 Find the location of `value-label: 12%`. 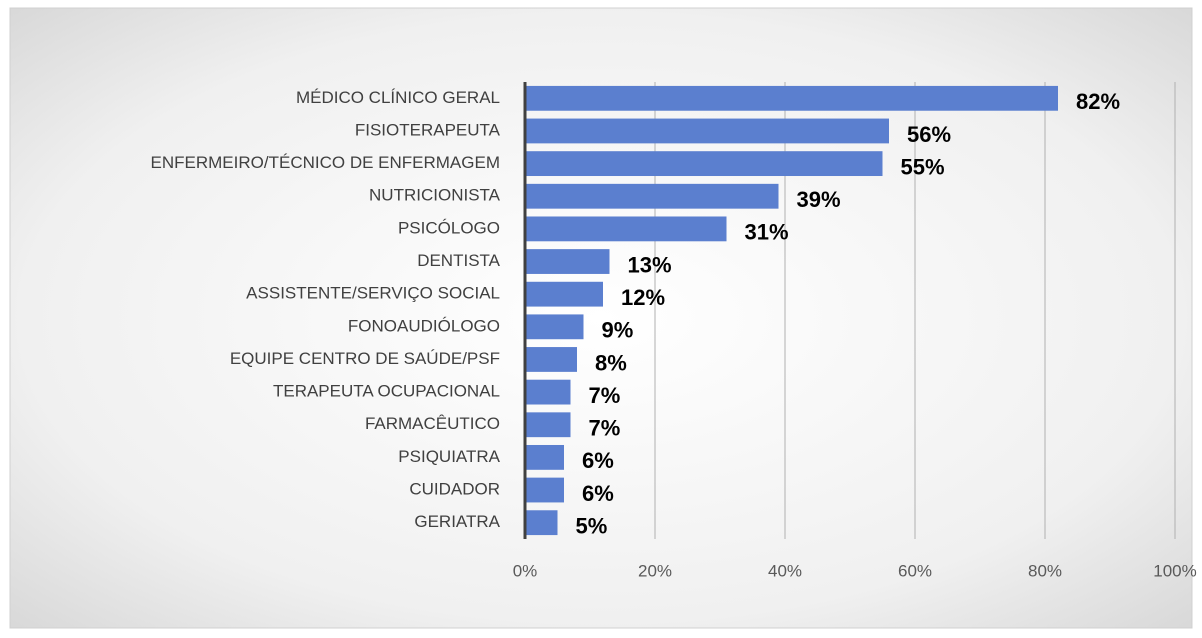

value-label: 12% is located at coordinates (643, 297).